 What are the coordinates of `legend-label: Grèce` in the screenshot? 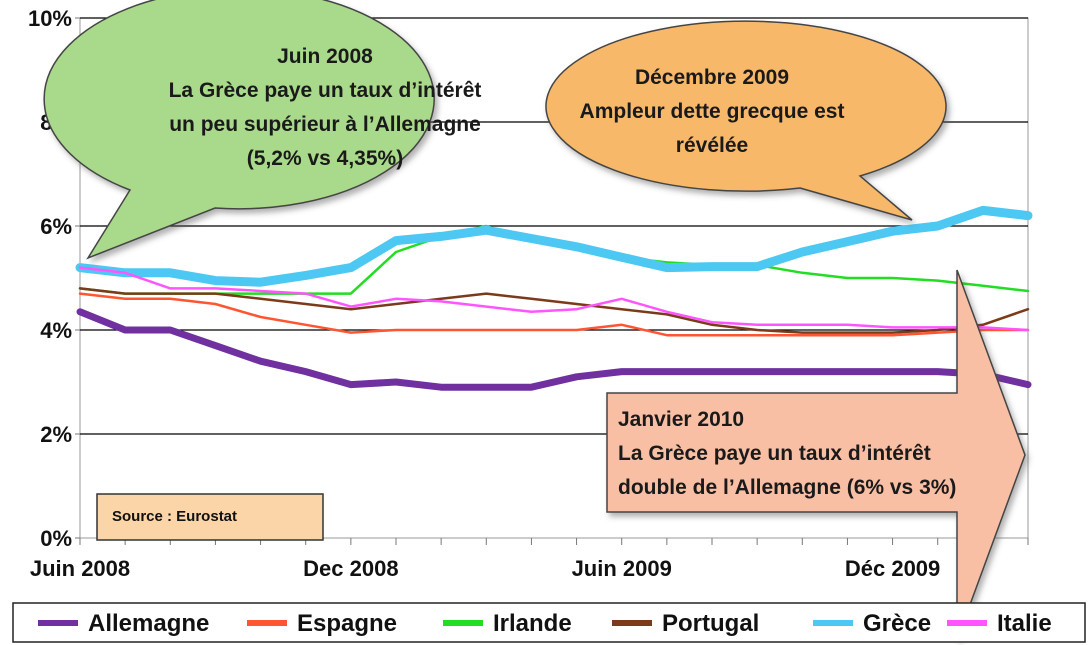 It's located at (897, 623).